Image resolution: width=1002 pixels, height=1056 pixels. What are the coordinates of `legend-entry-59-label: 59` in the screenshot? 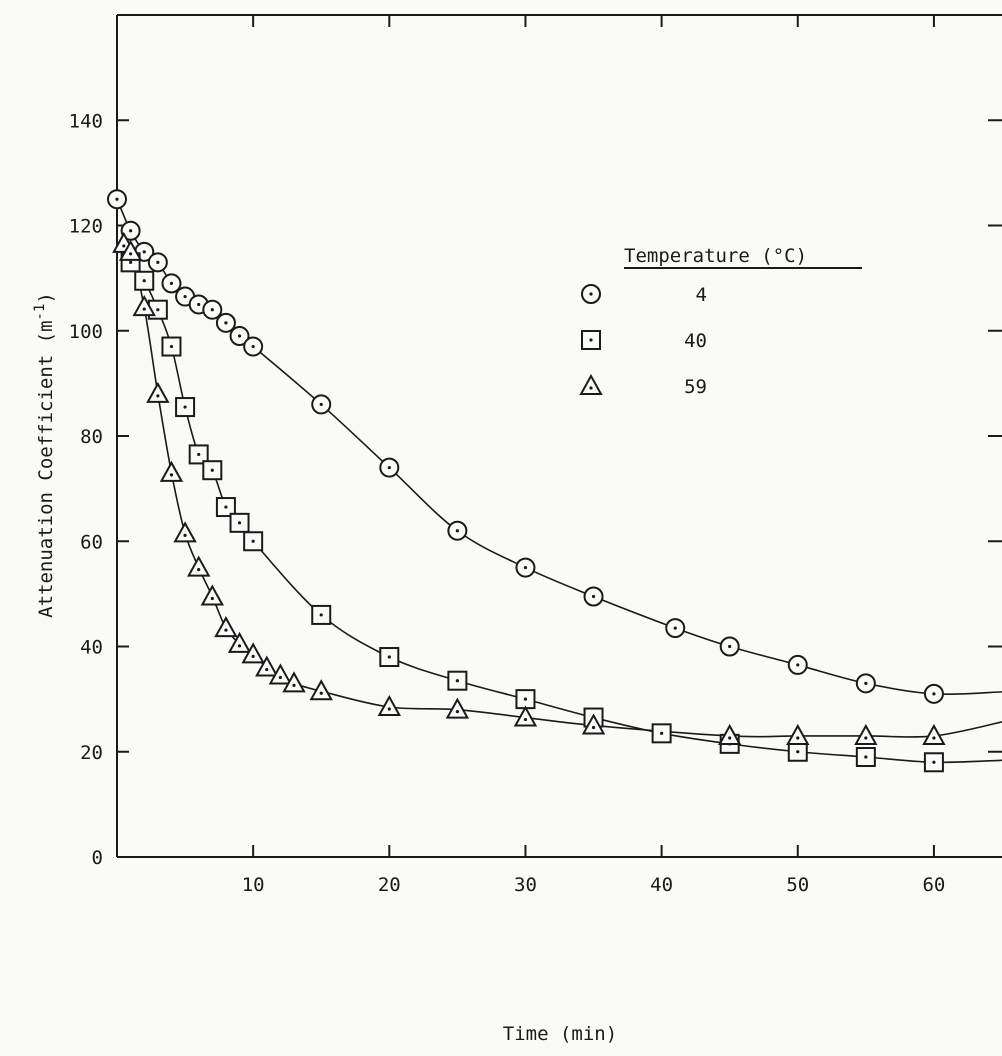 It's located at (695, 387).